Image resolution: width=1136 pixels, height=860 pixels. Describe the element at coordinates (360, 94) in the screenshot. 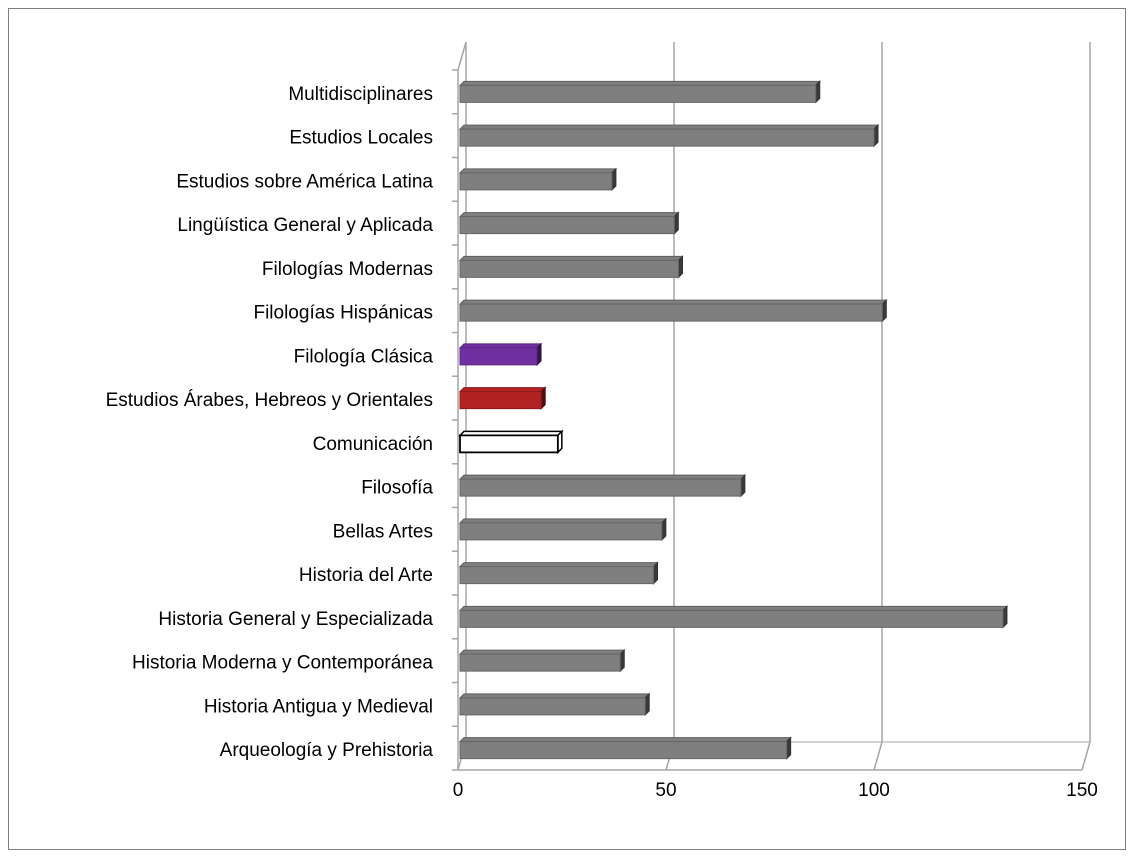

I see `category-label: Multidisciplinares` at that location.